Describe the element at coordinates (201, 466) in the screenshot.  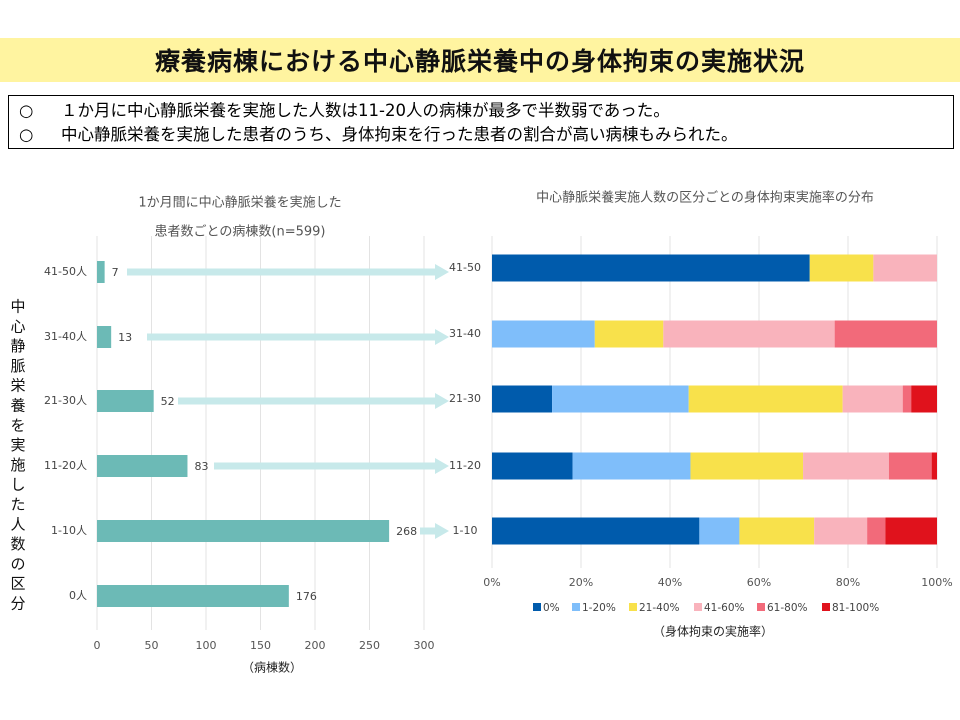
I see `data-label: 83` at that location.